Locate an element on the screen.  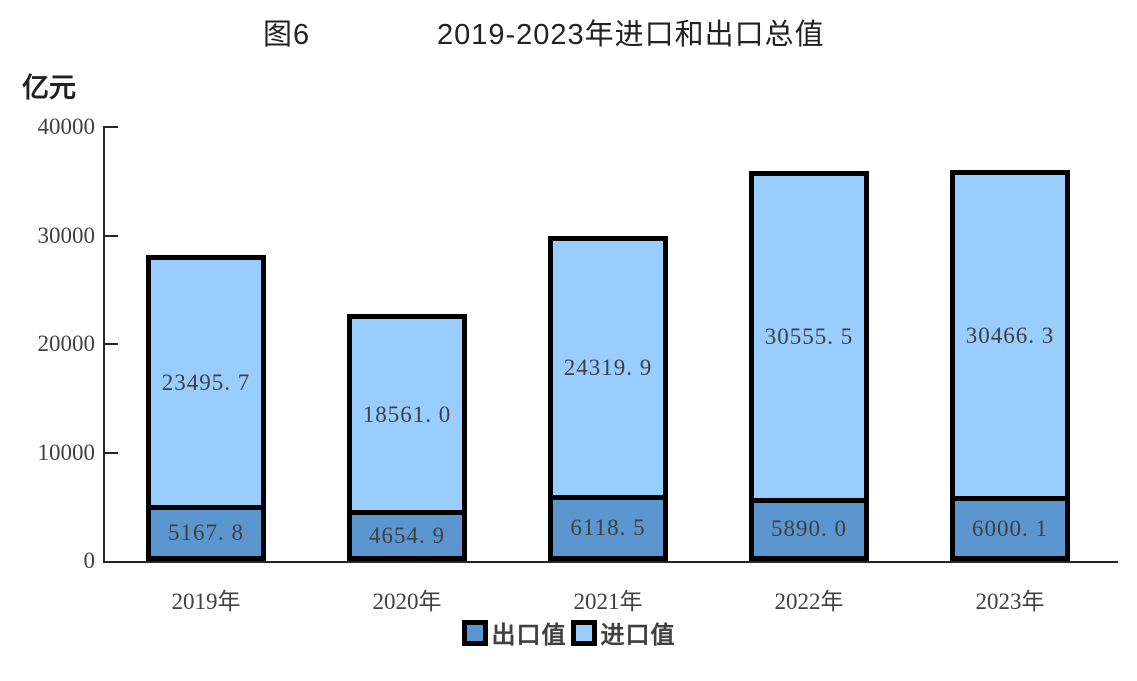
bar-value-label: 6118. 5 is located at coordinates (608, 527).